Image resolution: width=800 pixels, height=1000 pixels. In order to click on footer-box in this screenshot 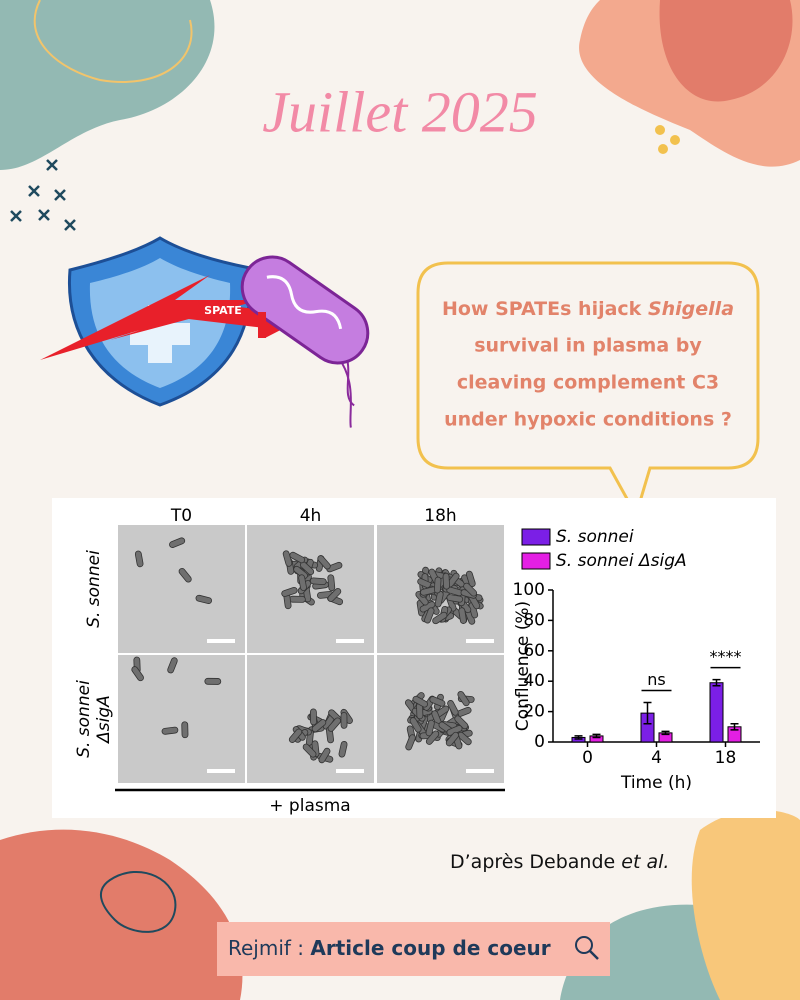, I will do `click(413, 949)`.